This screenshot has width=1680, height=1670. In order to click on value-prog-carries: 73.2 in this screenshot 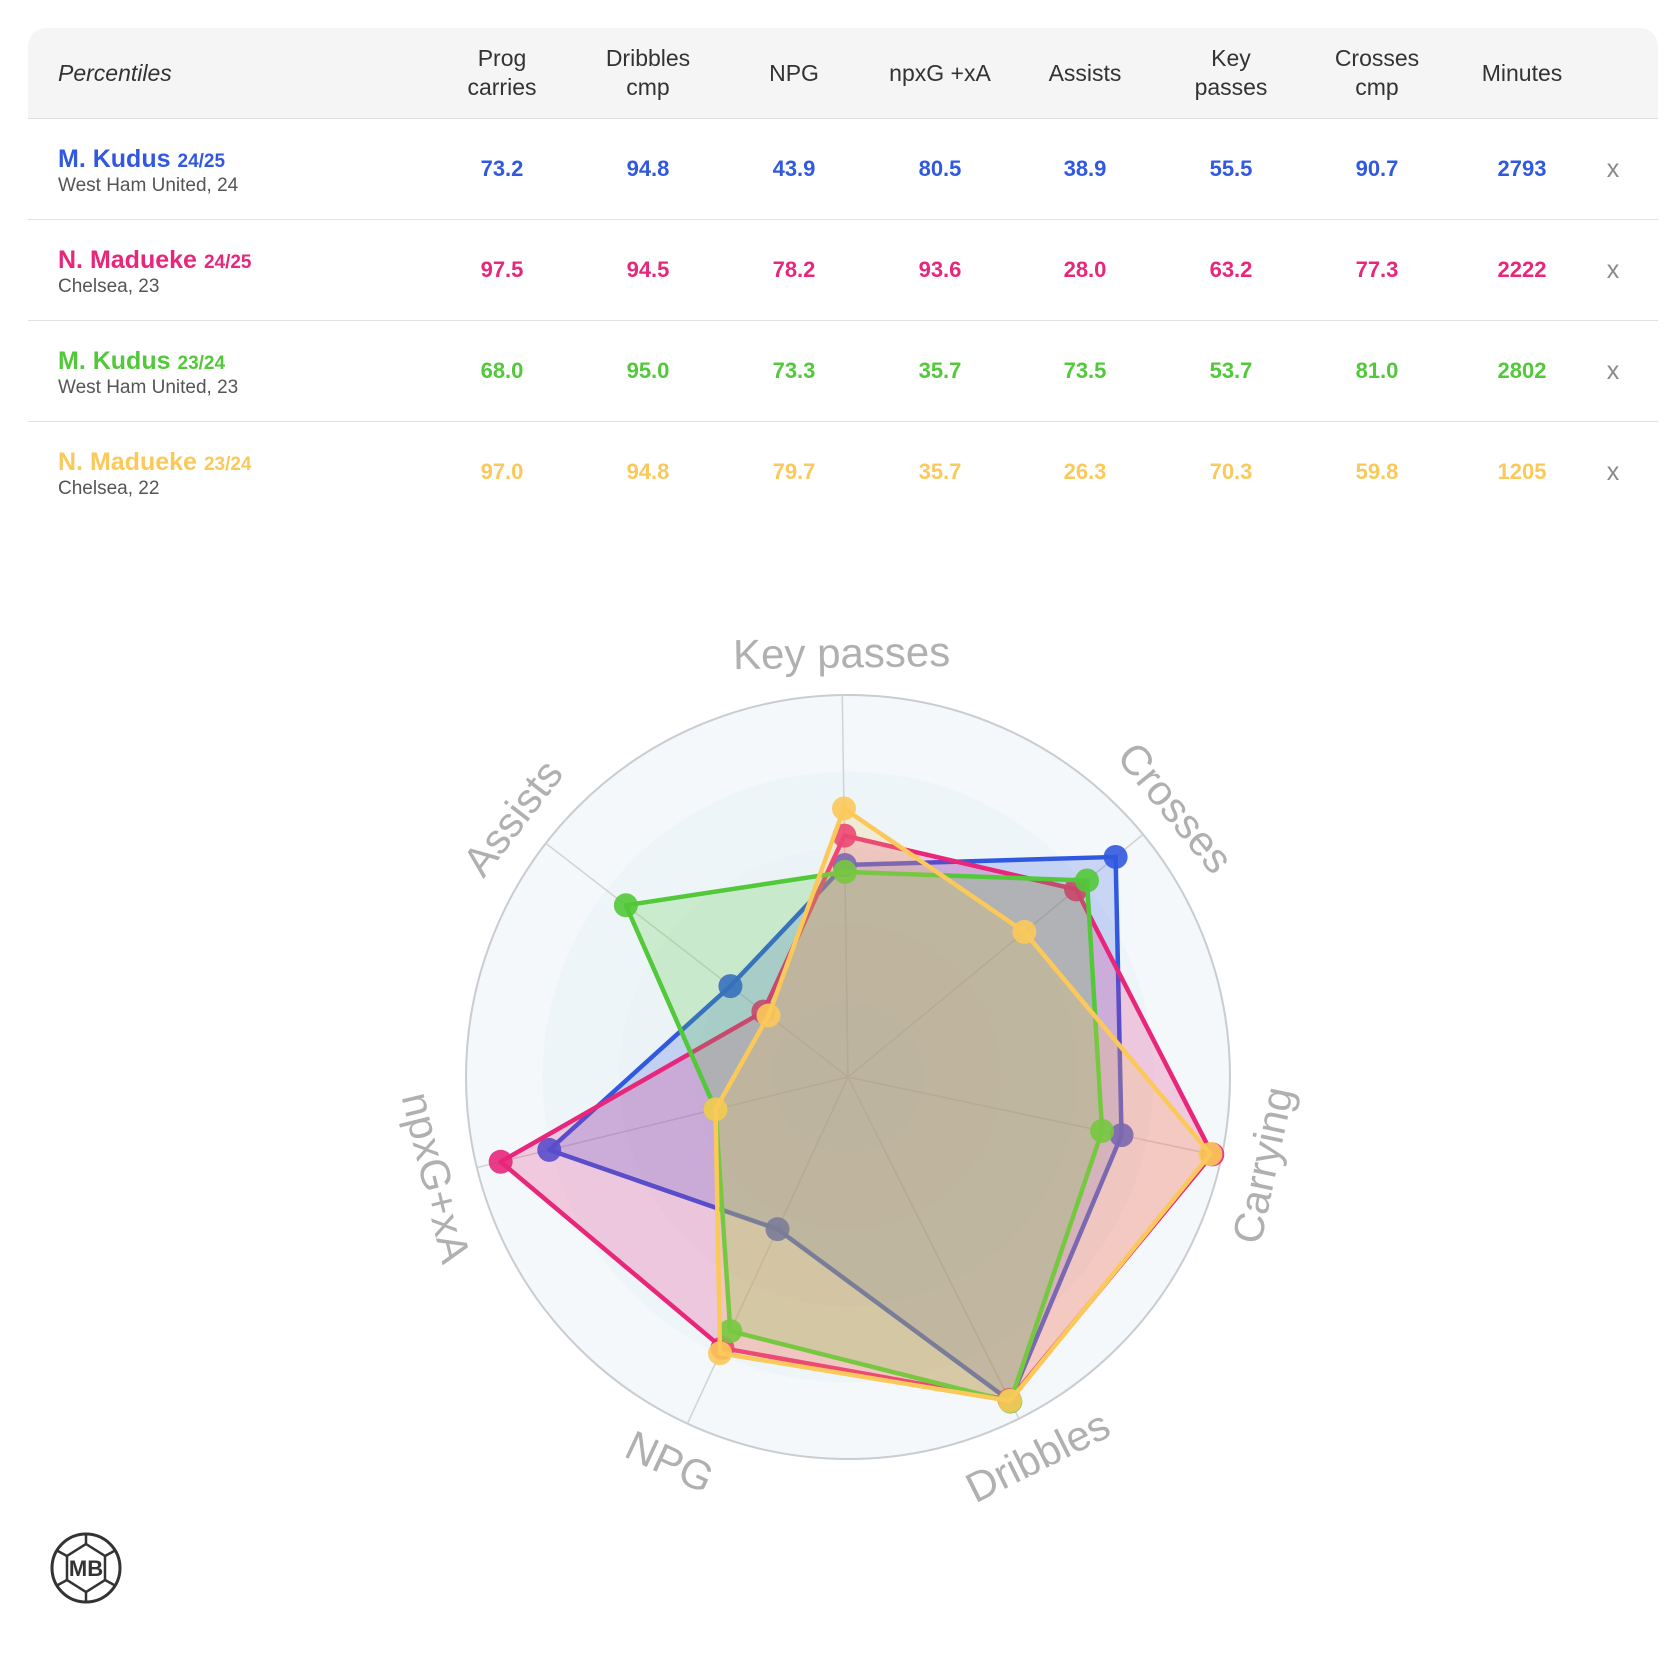, I will do `click(502, 168)`.